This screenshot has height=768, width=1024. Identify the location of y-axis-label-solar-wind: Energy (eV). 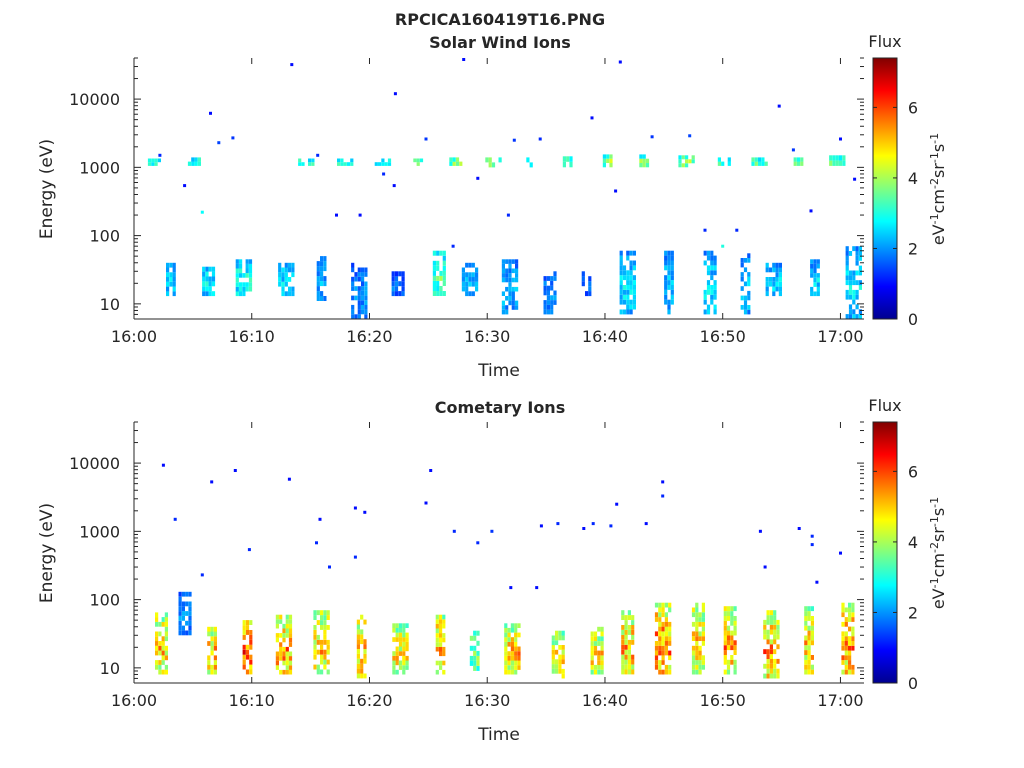
(47, 189).